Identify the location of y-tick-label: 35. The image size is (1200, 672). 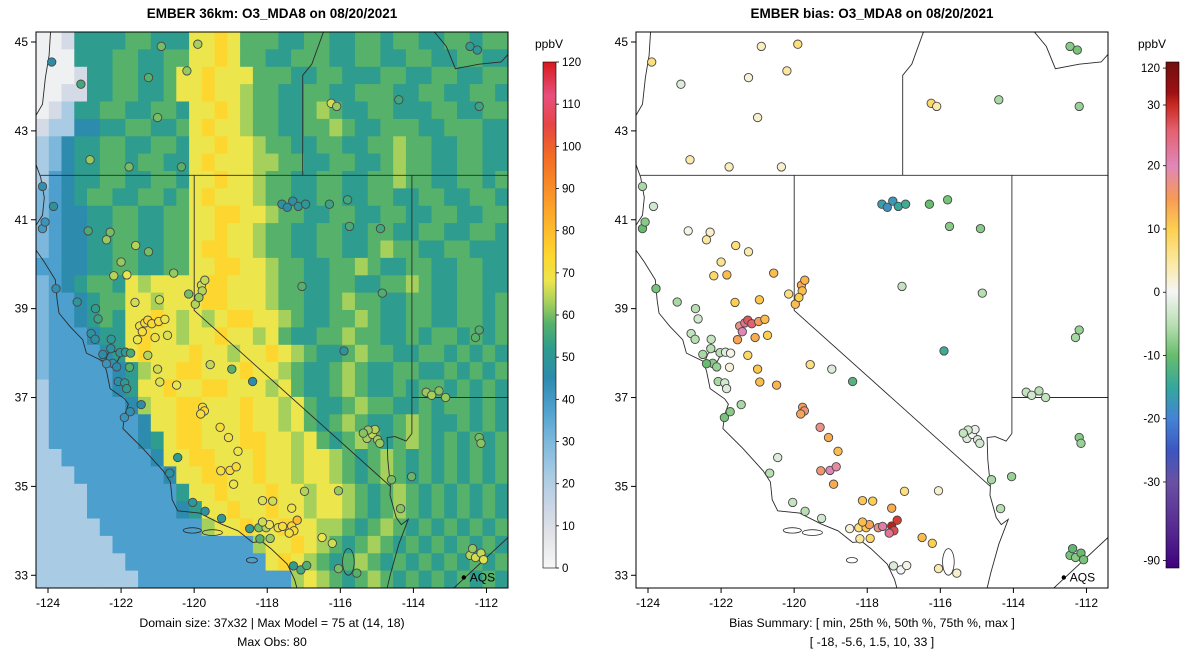
(22, 486).